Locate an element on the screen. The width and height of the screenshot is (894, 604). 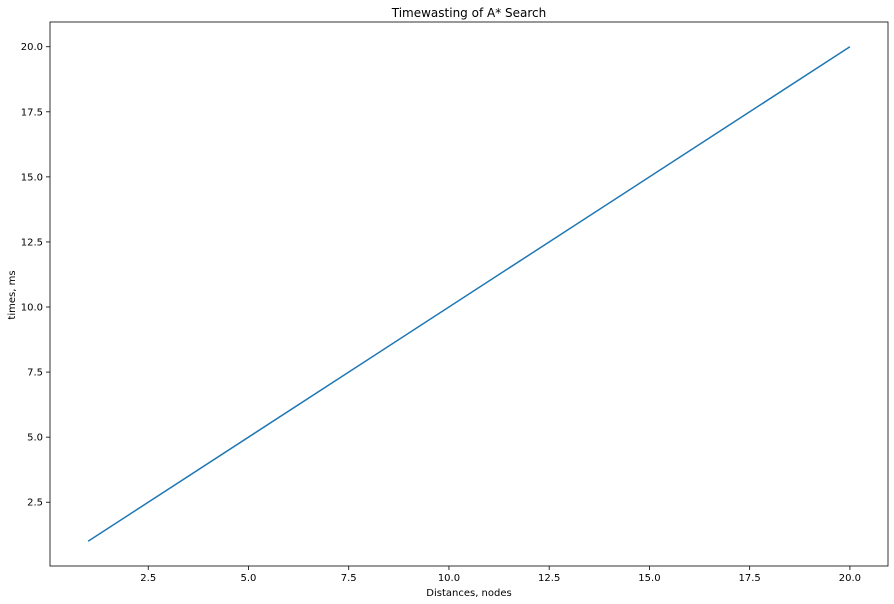
y-axis-label: times, ms is located at coordinates (12, 294).